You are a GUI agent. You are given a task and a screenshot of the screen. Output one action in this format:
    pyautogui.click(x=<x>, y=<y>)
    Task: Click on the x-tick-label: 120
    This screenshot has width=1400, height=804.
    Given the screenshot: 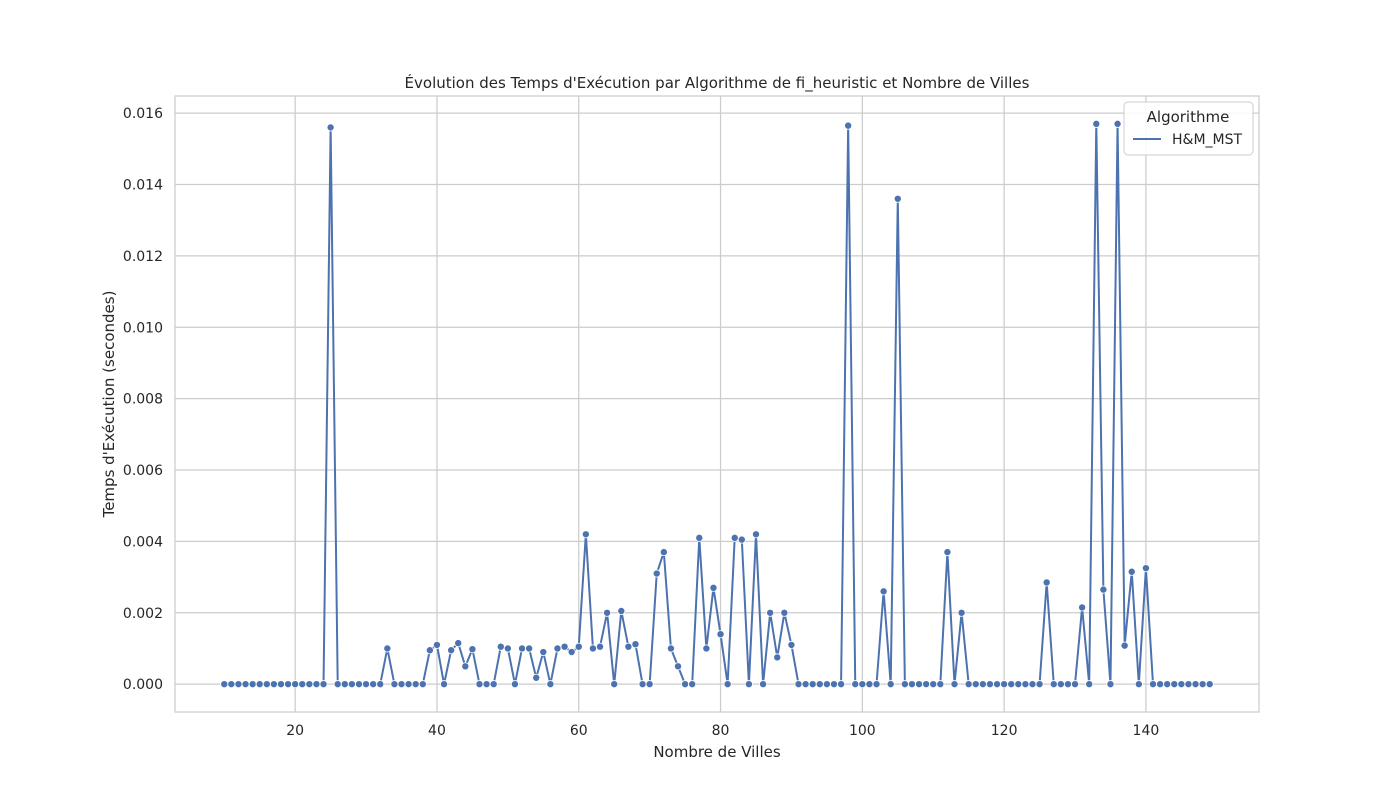 What is the action you would take?
    pyautogui.click(x=1004, y=731)
    